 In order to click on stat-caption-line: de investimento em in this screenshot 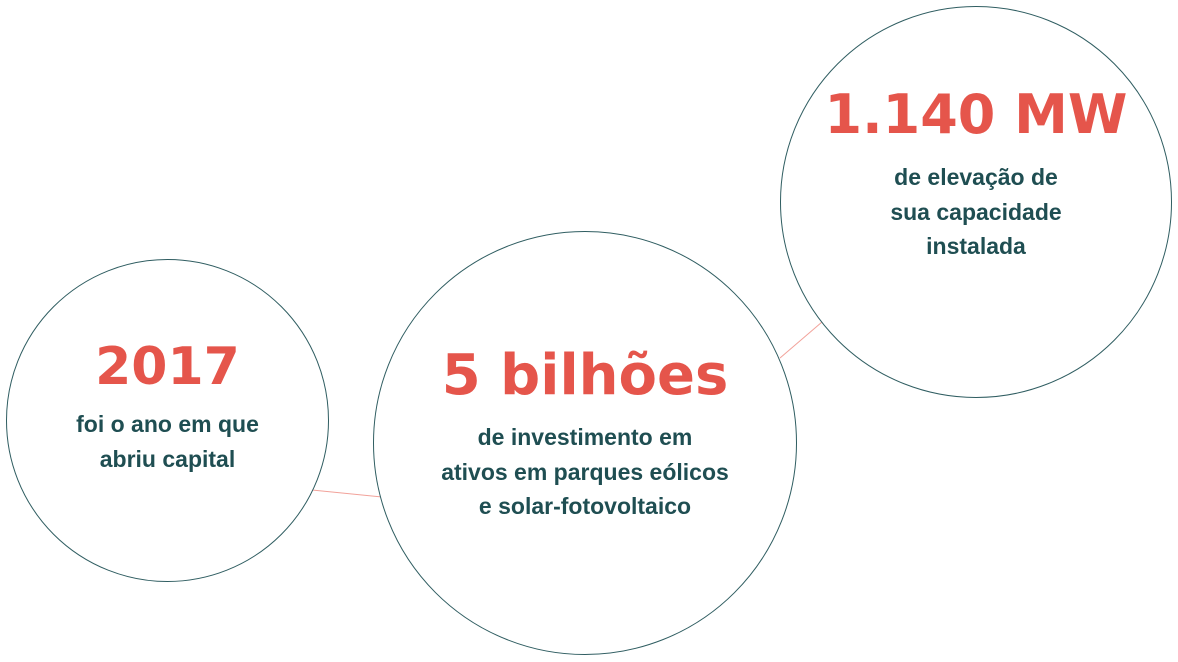, I will do `click(585, 437)`.